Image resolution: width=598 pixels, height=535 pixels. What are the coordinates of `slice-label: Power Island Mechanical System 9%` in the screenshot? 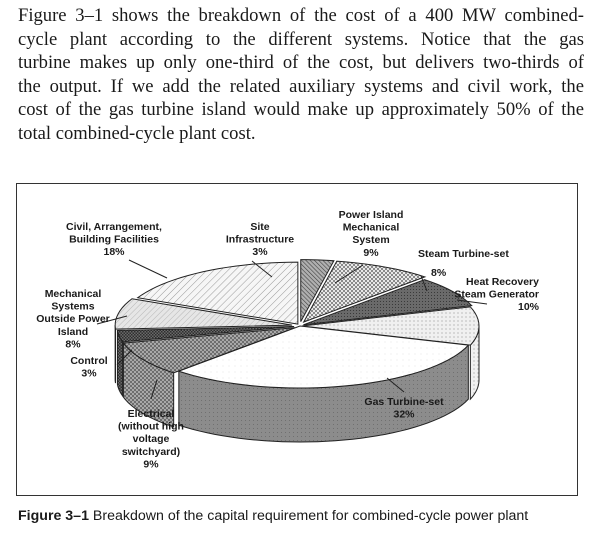 It's located at (371, 234).